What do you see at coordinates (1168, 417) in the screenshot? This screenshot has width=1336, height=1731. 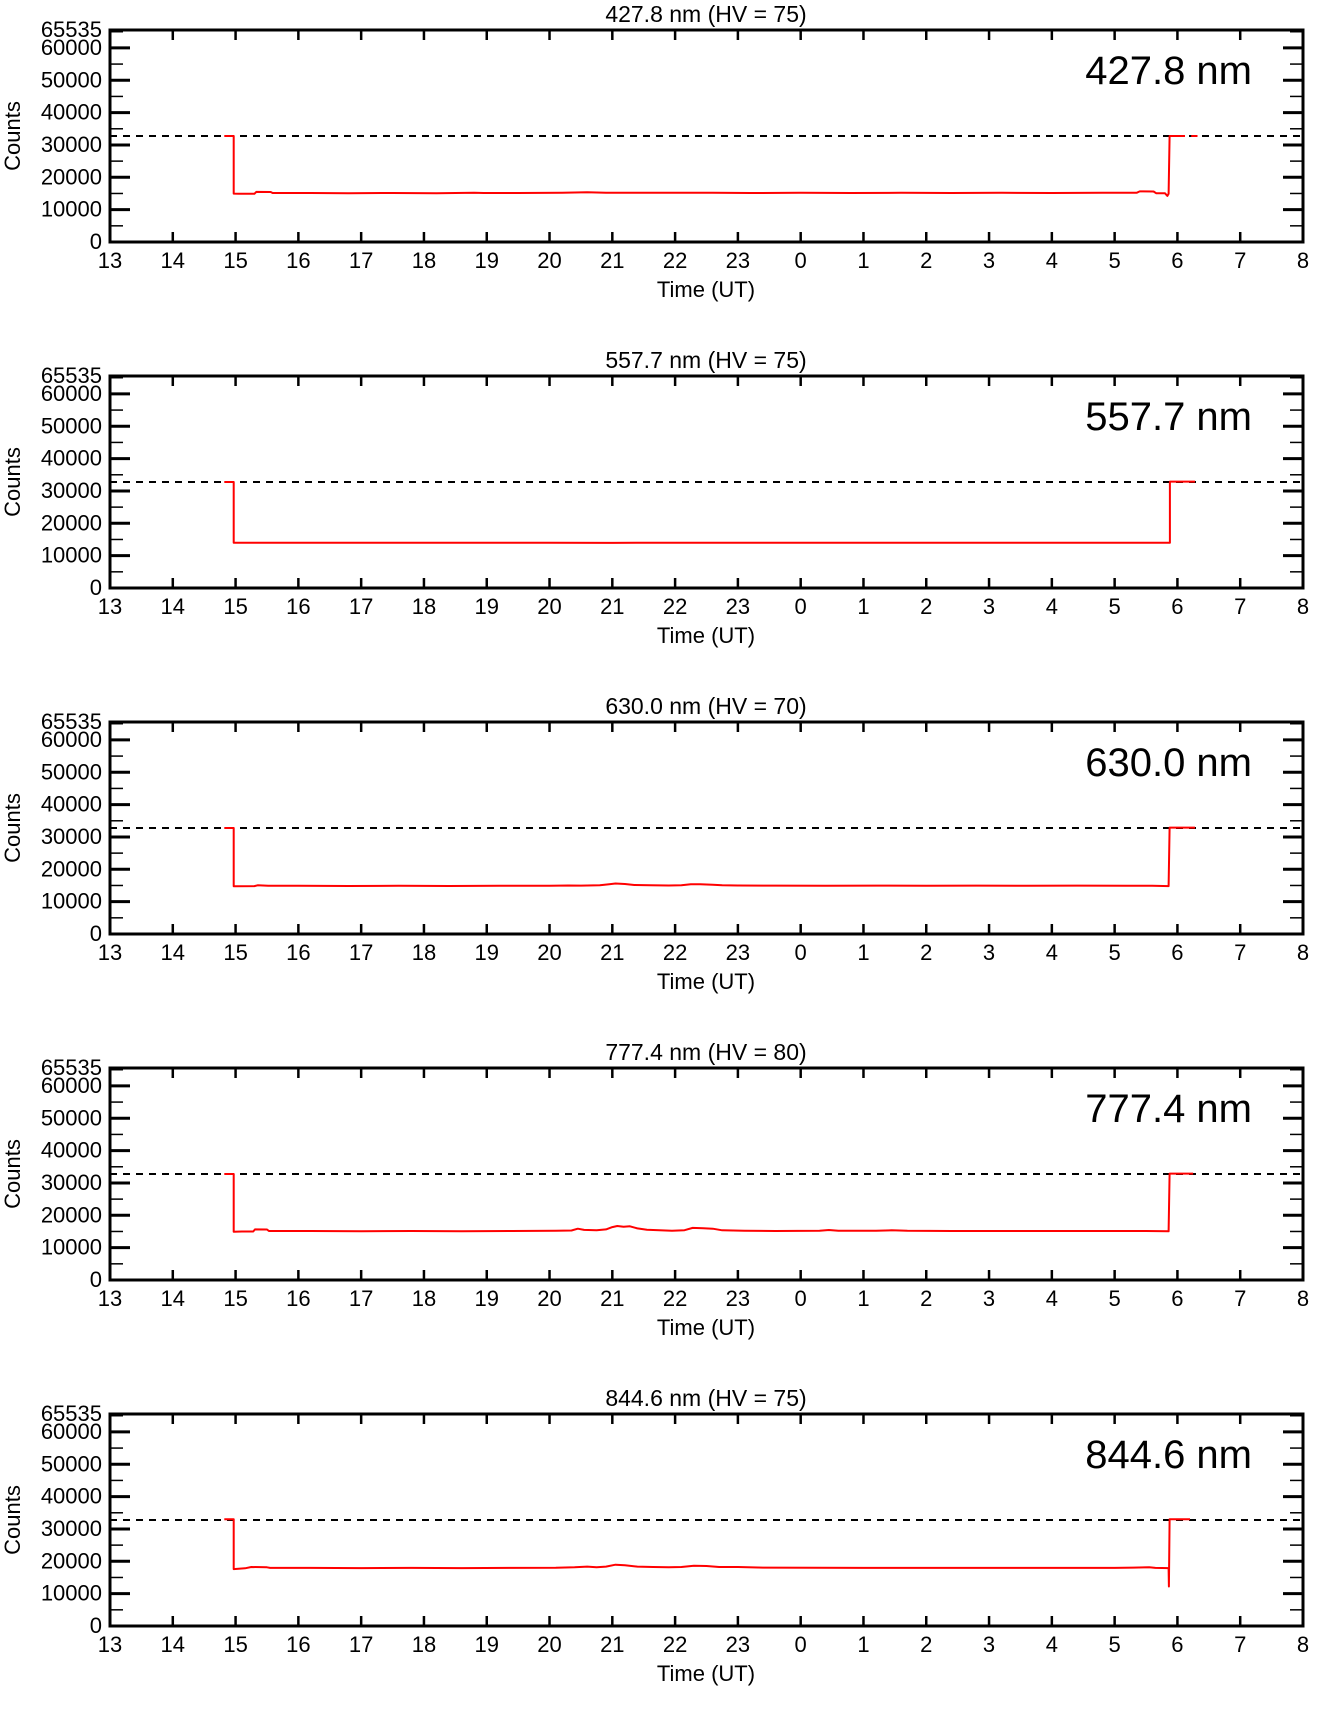 I see `wavelength-inset-label: 557.7 nm` at bounding box center [1168, 417].